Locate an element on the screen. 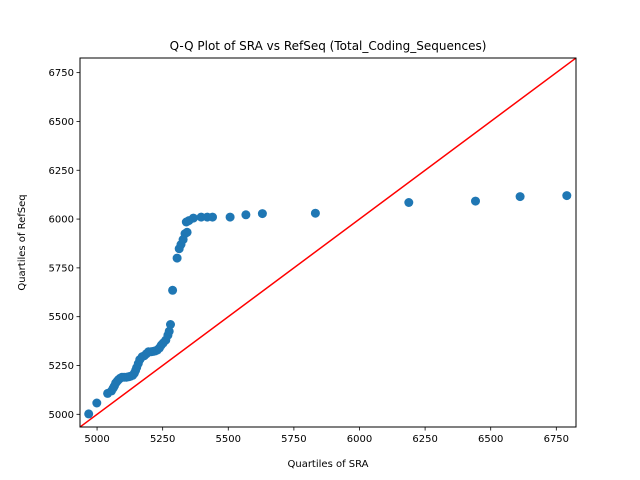  y-tick-label: 6000 is located at coordinates (61, 220).